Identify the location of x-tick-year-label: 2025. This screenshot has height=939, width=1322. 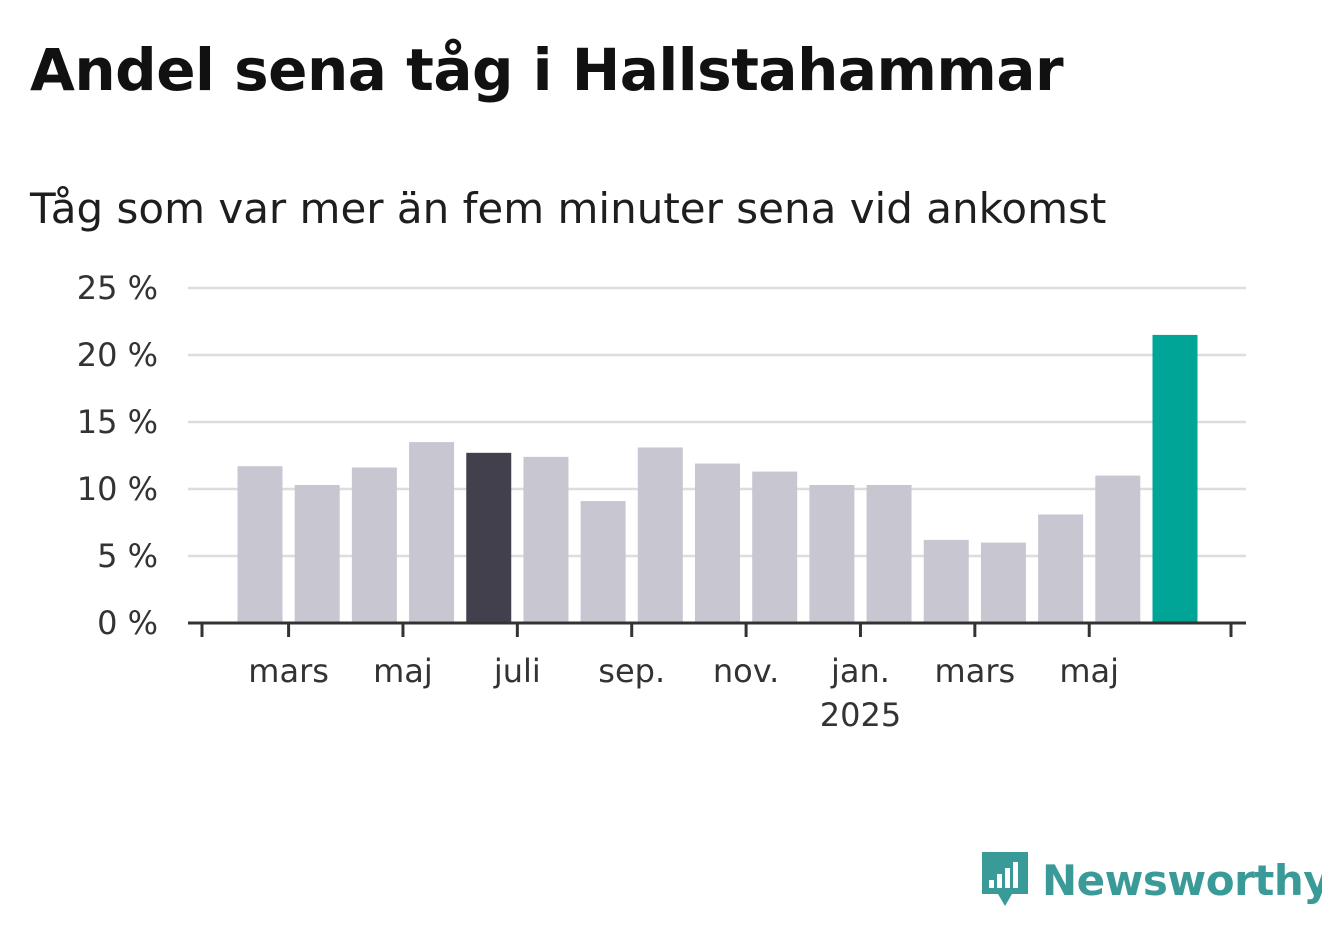
(860, 715).